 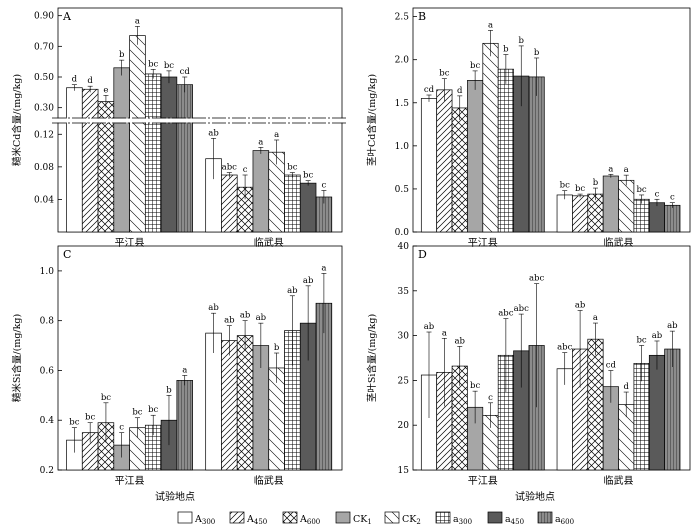 I want to click on y-tick-label: 0.04, so click(x=44, y=200).